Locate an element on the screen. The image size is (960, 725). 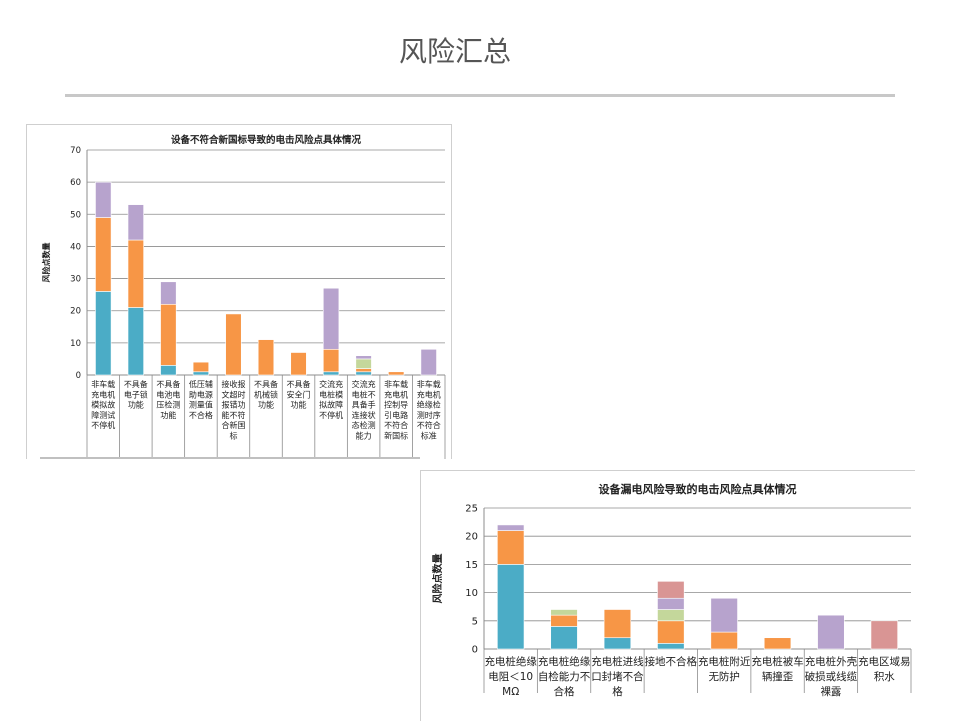
x-category-label: 不具备电池电压检测功能 is located at coordinates (168, 399).